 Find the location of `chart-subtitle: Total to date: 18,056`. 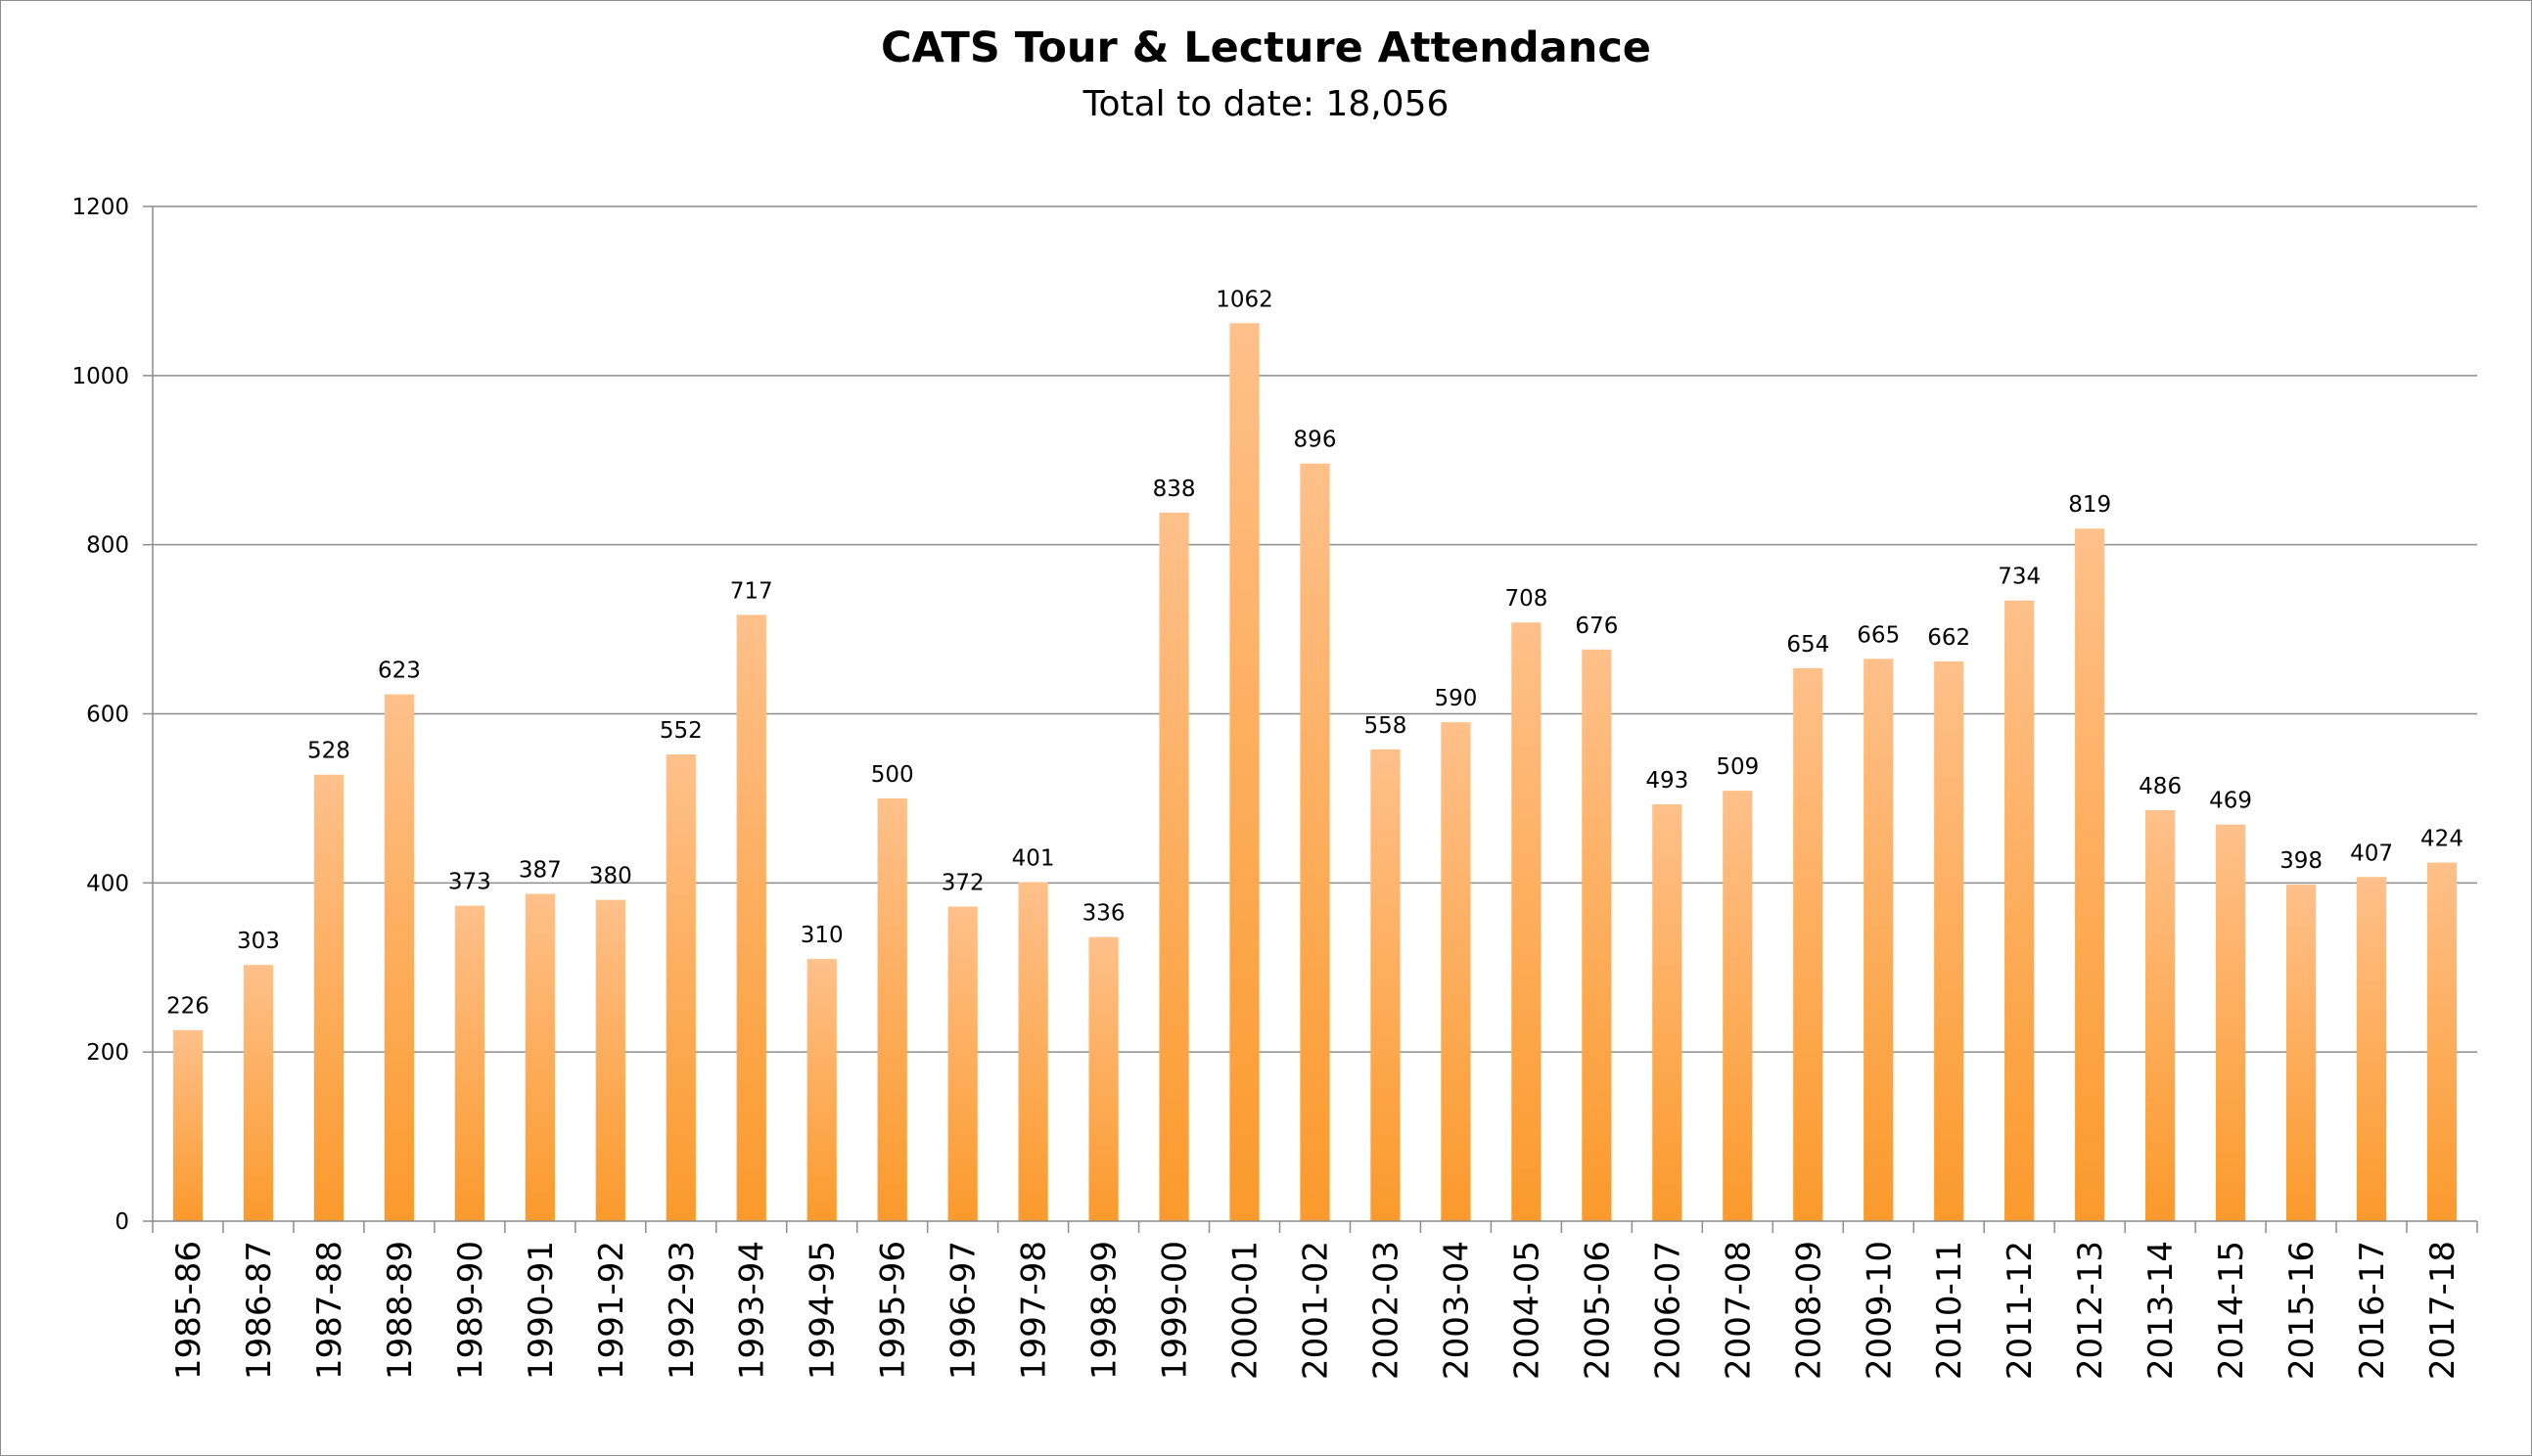

chart-subtitle: Total to date: 18,056 is located at coordinates (1266, 104).